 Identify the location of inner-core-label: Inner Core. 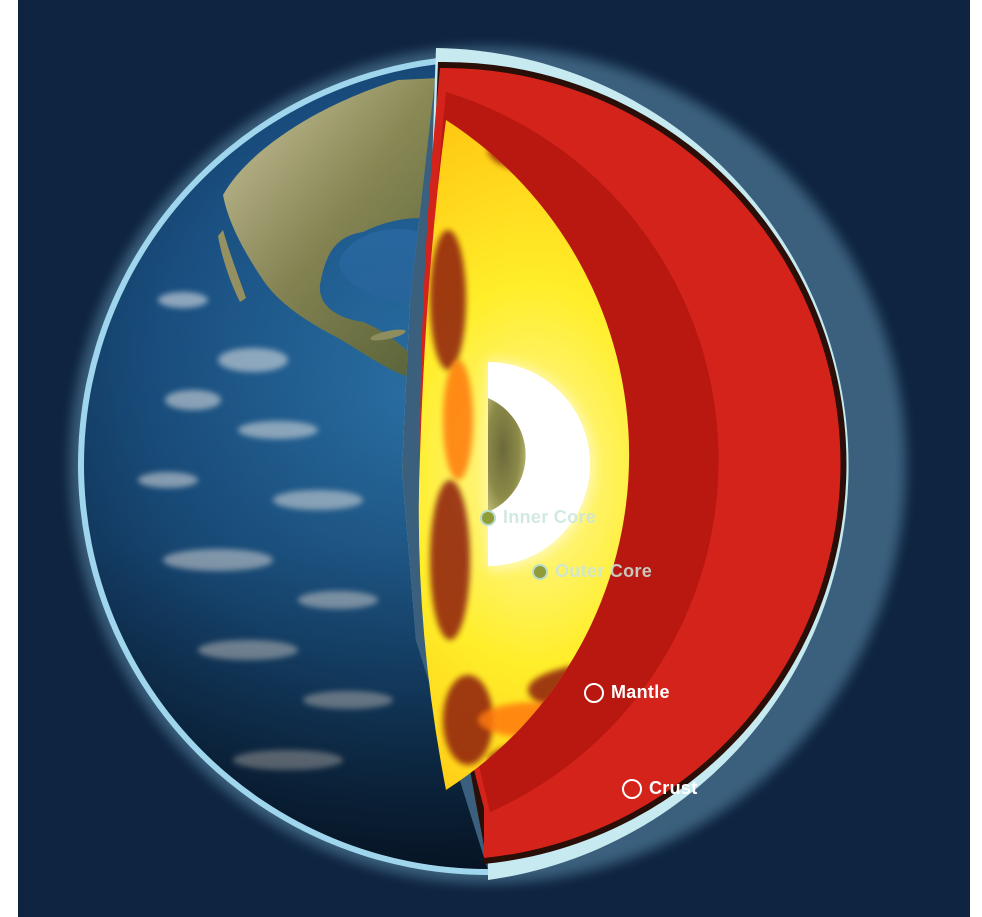
(550, 517).